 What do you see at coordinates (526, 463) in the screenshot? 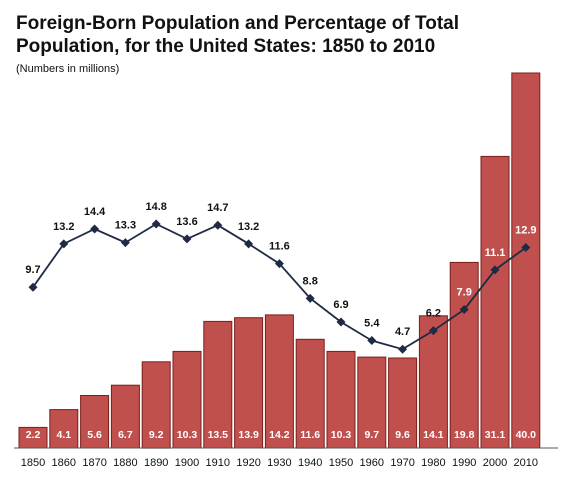
I see `x-tick-label-2010: 2010` at bounding box center [526, 463].